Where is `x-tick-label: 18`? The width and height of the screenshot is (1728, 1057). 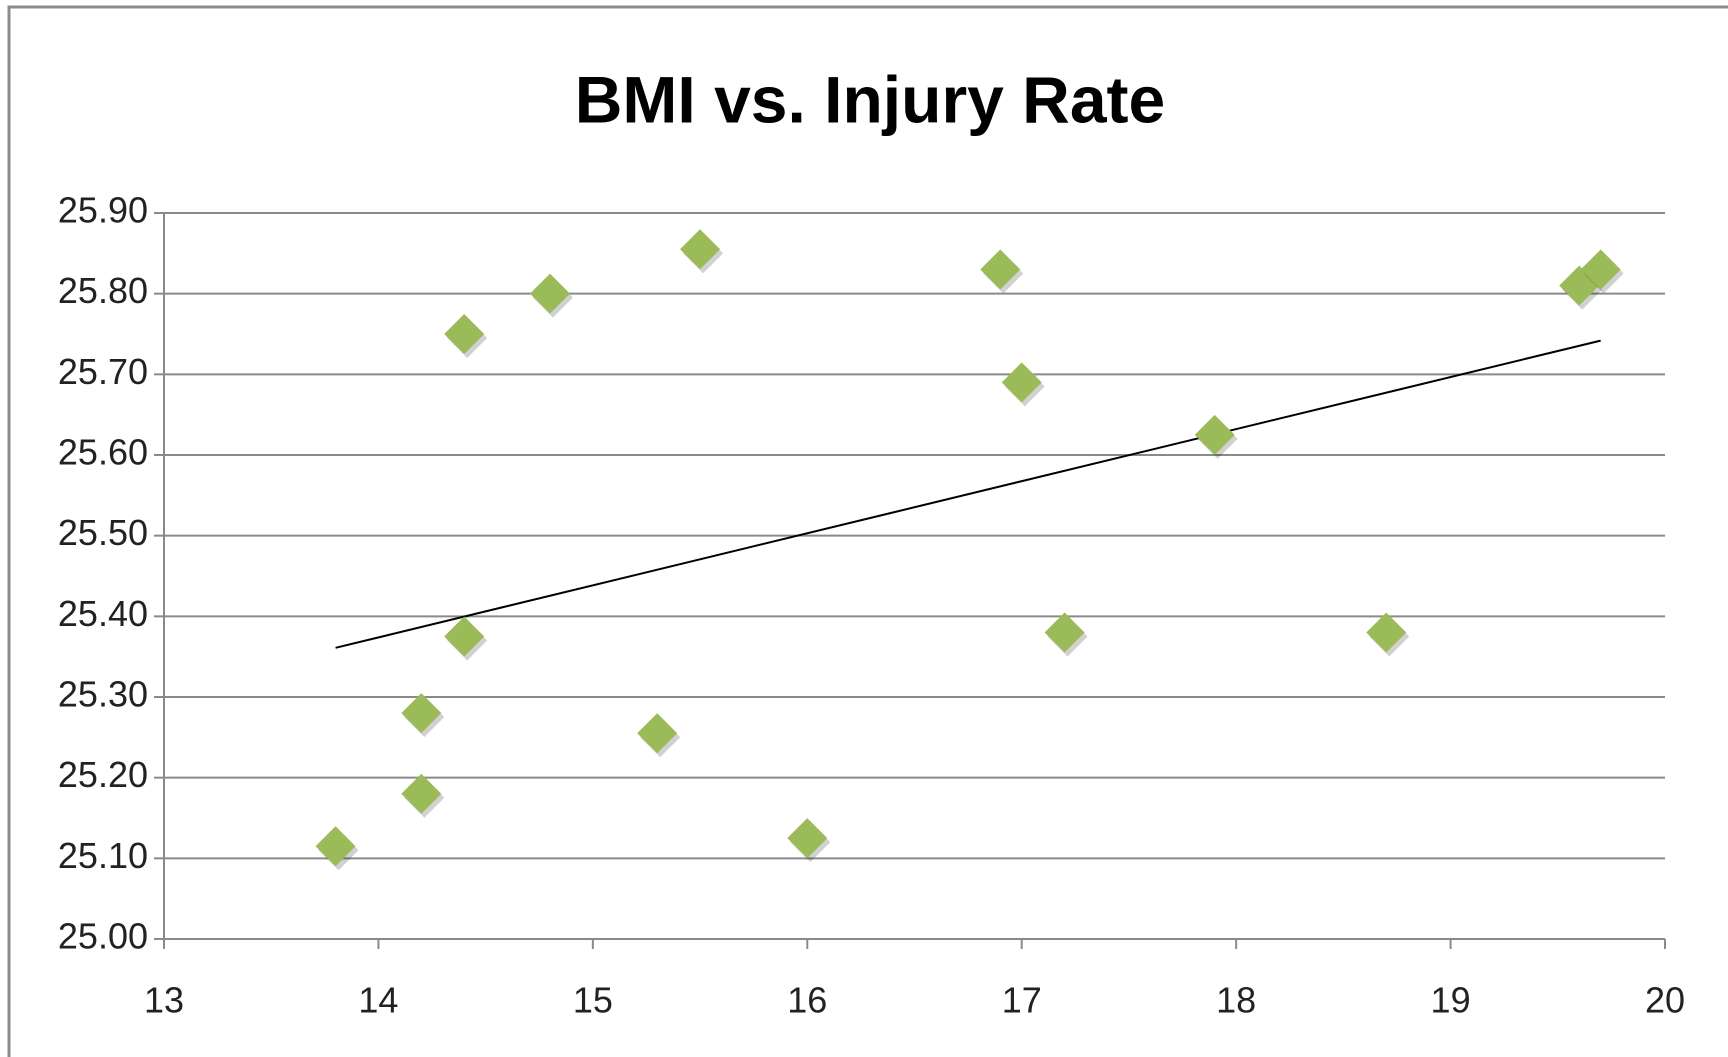 x-tick-label: 18 is located at coordinates (1236, 1000).